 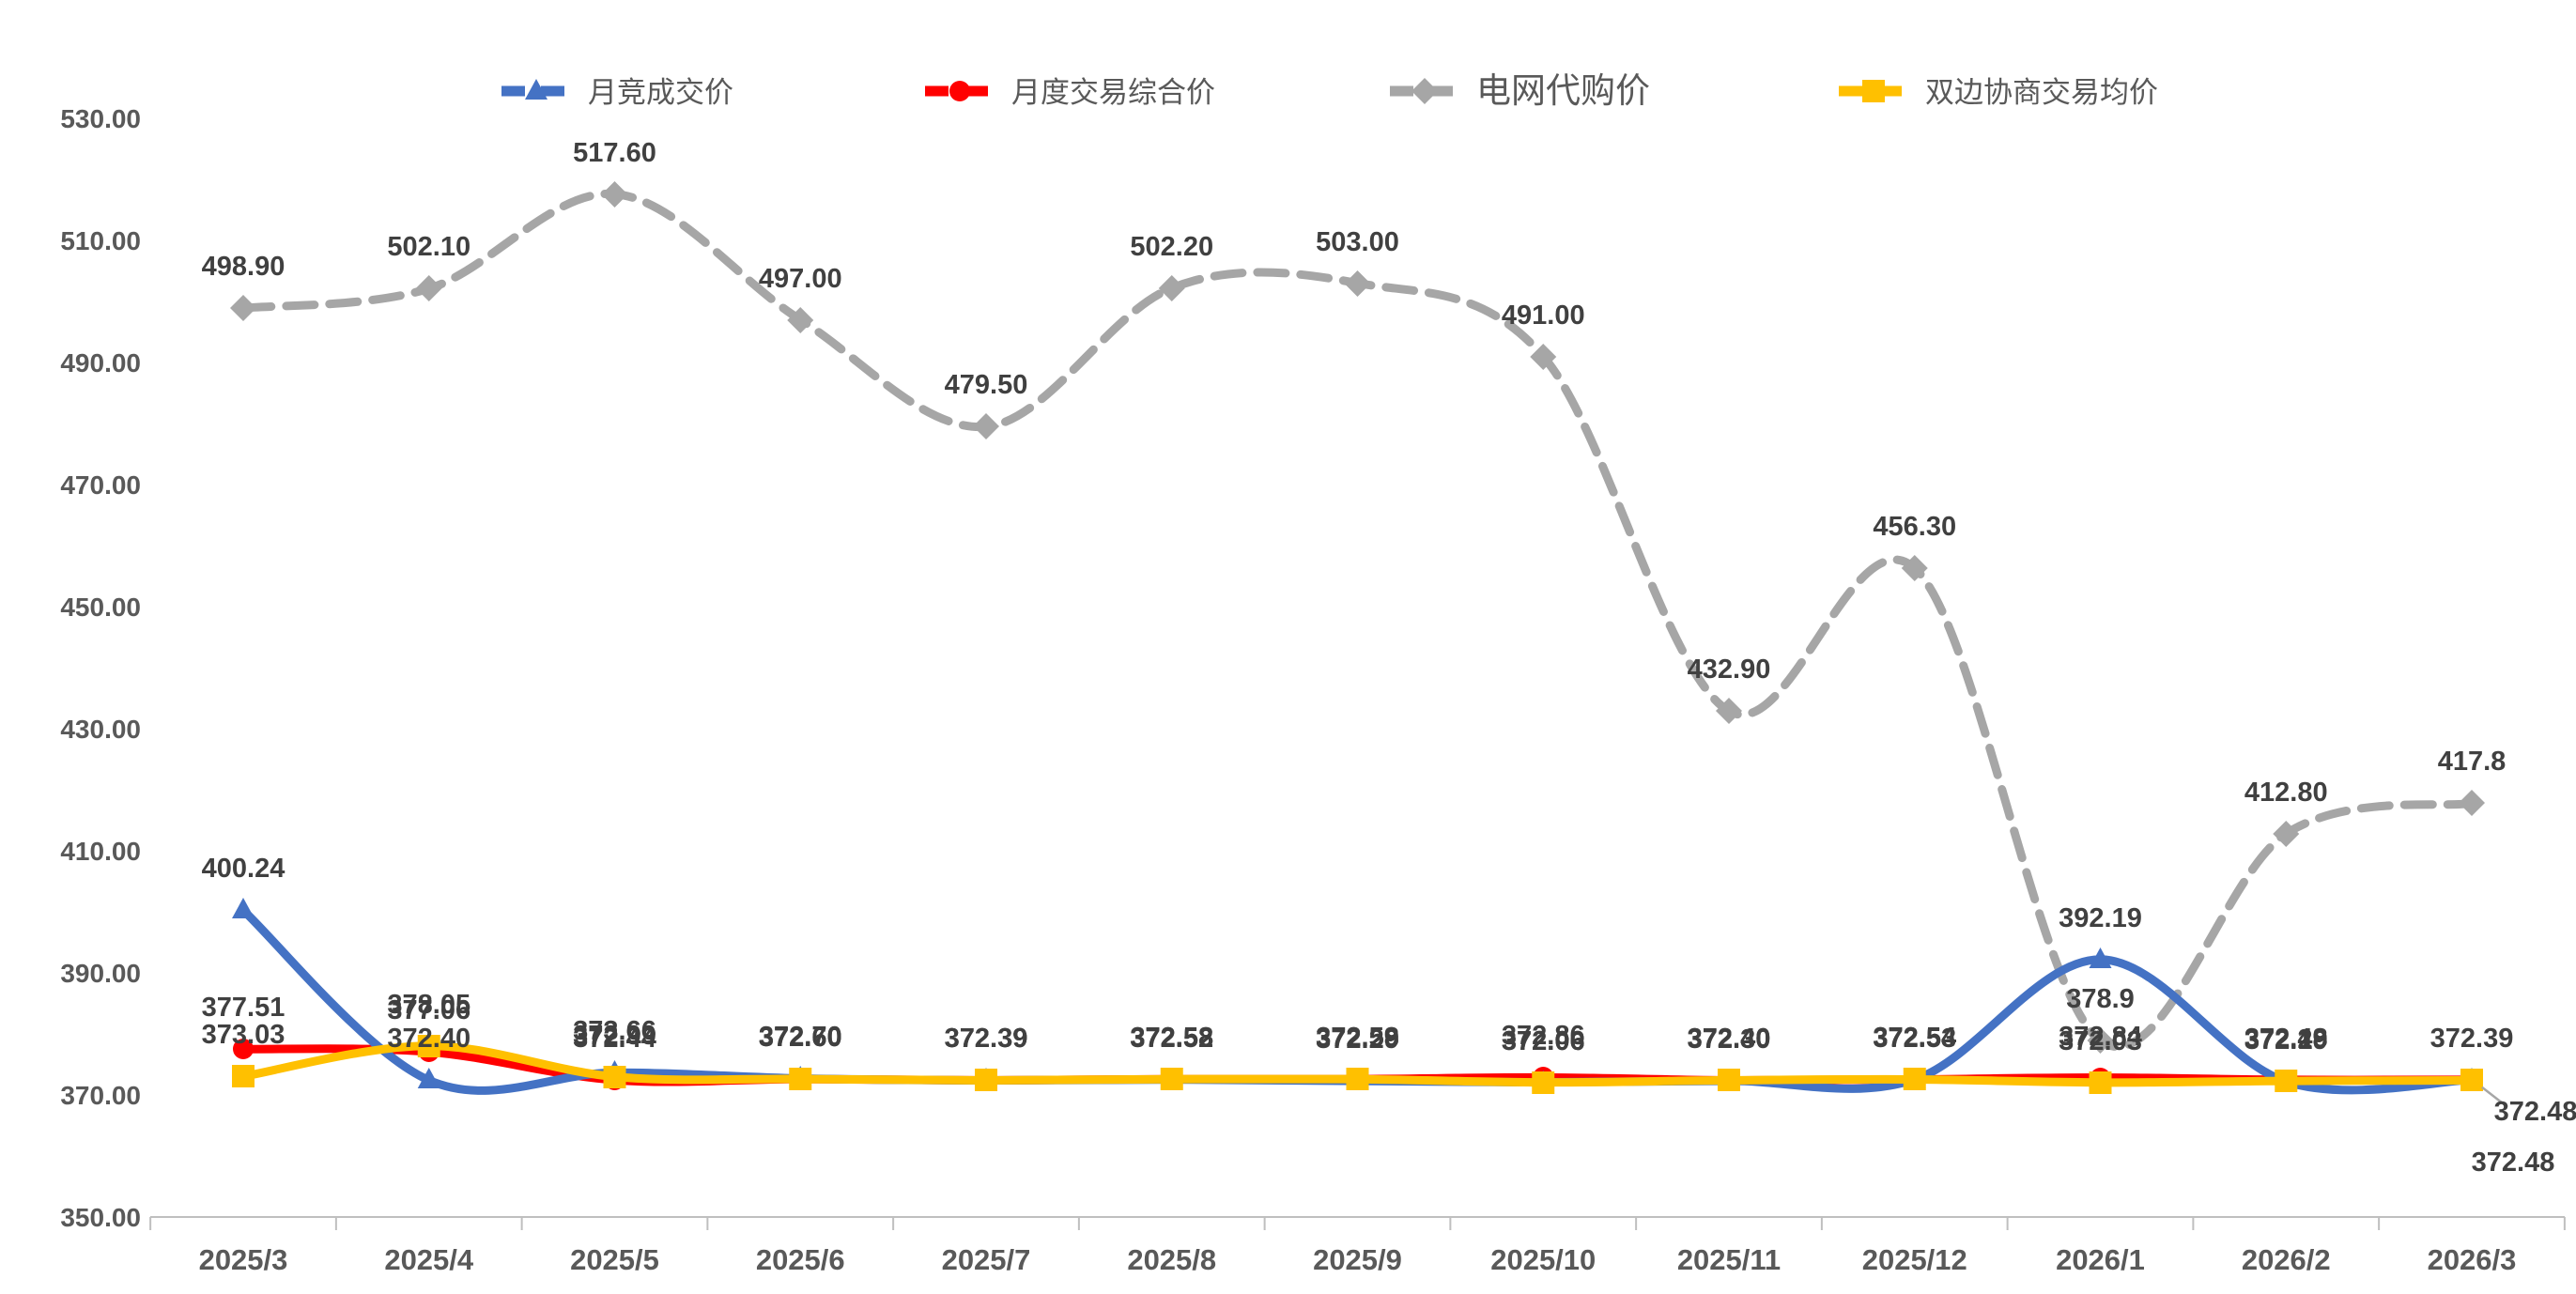 I want to click on data-label: 372.59, so click(x=1357, y=1038).